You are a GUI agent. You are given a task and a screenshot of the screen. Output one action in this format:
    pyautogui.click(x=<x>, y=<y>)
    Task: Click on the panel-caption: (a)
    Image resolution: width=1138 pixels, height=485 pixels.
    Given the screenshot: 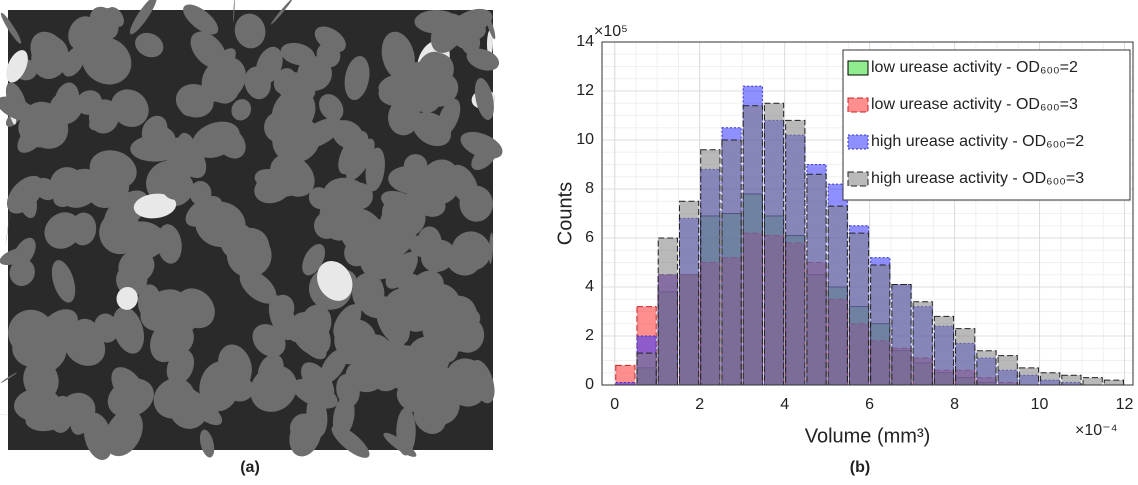 What is the action you would take?
    pyautogui.click(x=250, y=467)
    